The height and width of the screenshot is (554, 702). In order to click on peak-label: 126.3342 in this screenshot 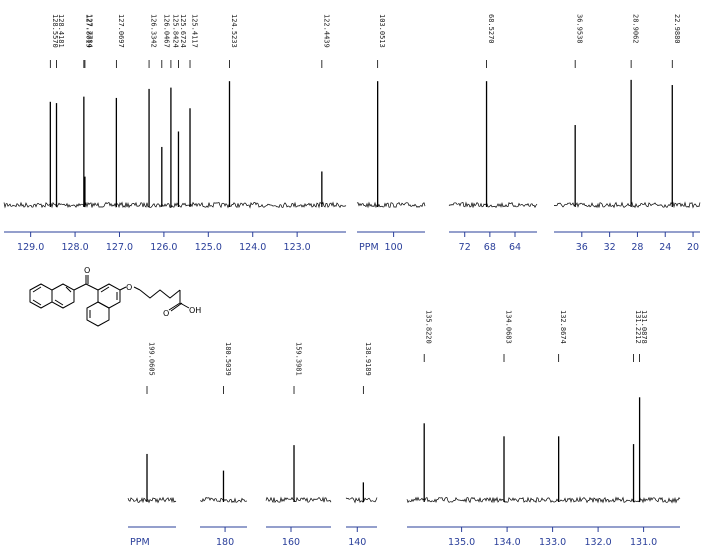, I will do `click(154, 31)`.